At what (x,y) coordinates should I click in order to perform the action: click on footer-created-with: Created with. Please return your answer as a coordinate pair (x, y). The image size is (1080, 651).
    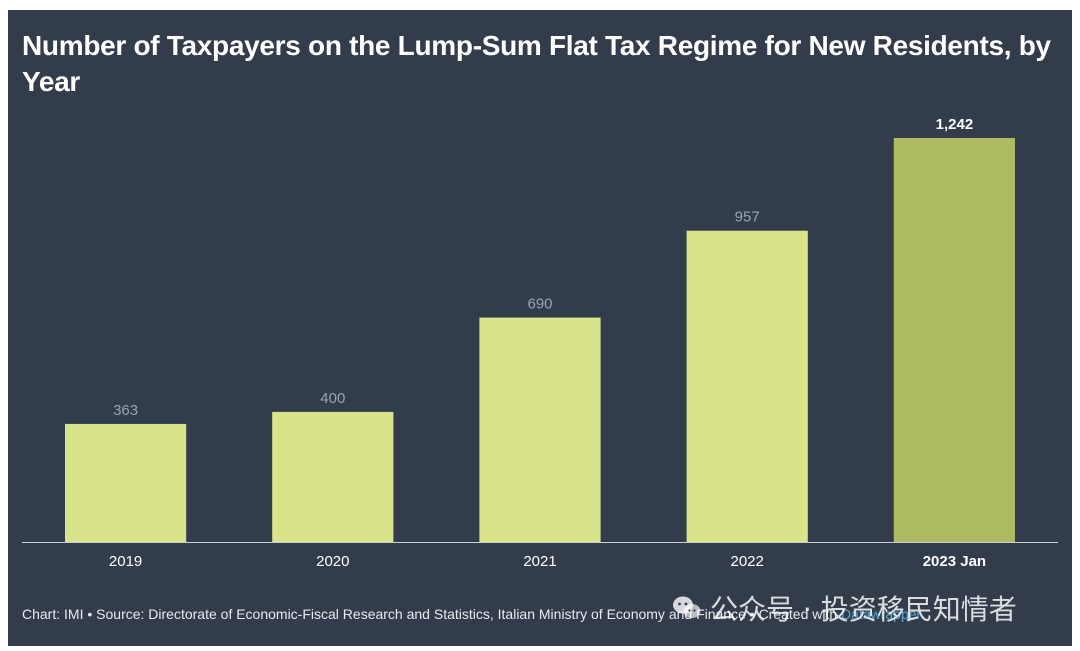
    Looking at the image, I should click on (798, 614).